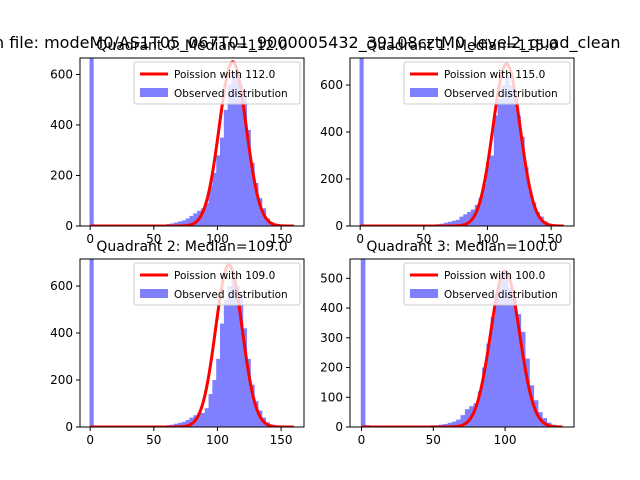  Describe the element at coordinates (461, 247) in the screenshot. I see `quadrant-title: Quadrant 3: Median=100.0` at that location.